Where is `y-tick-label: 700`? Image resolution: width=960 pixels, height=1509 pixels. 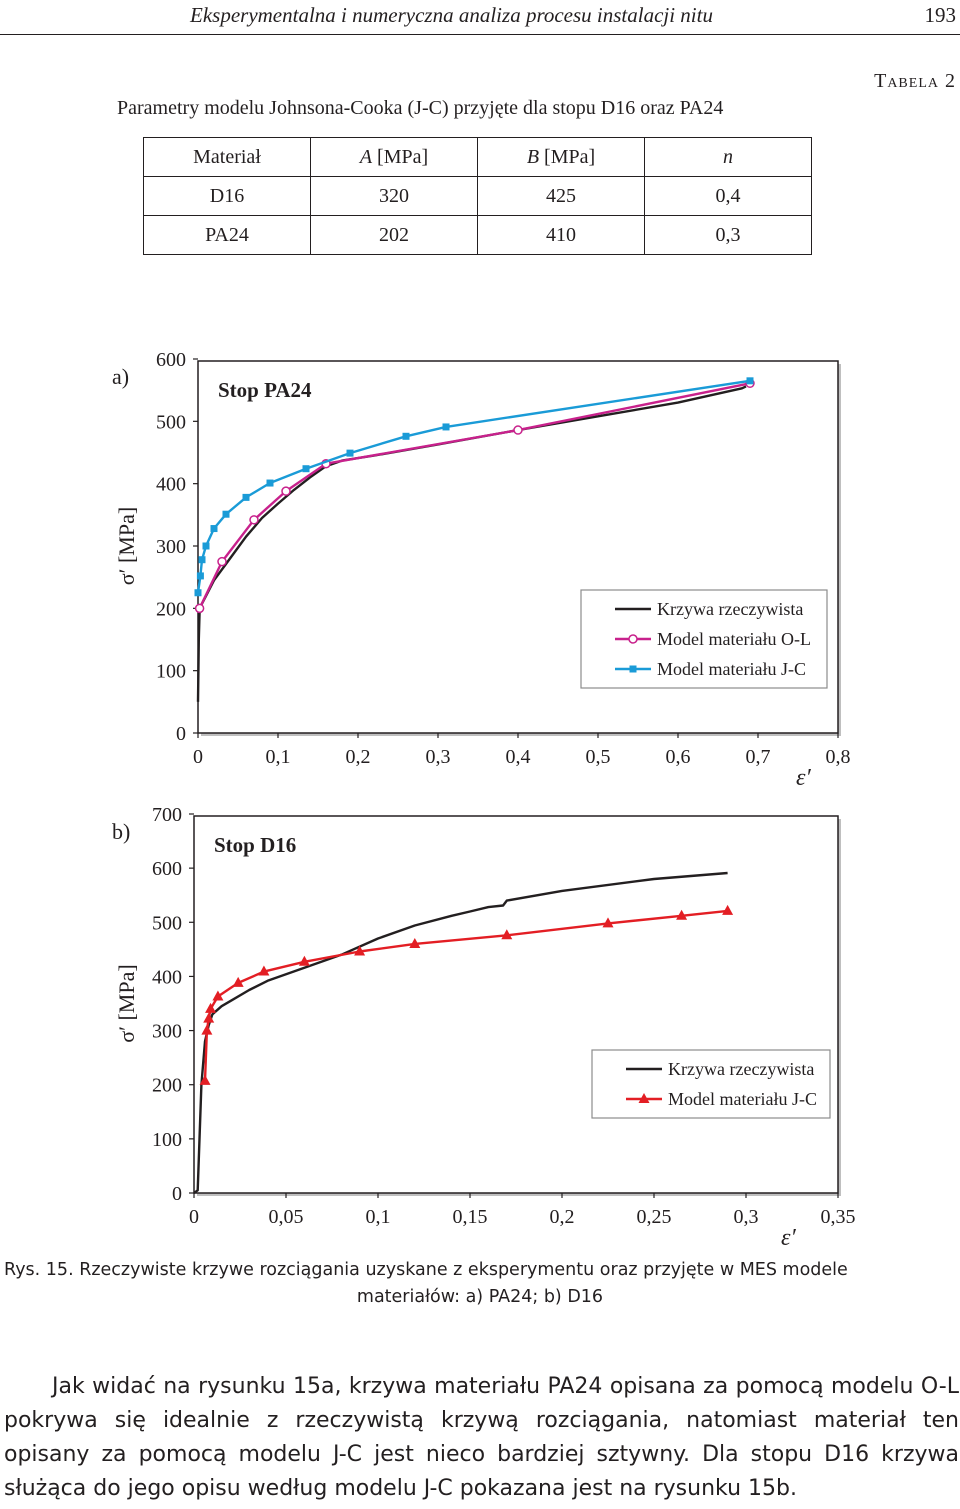
y-tick-label: 700 is located at coordinates (167, 815).